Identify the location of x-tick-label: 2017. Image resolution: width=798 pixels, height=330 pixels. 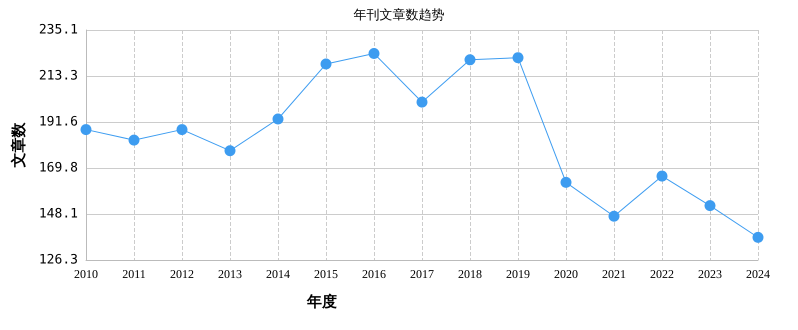
(422, 274).